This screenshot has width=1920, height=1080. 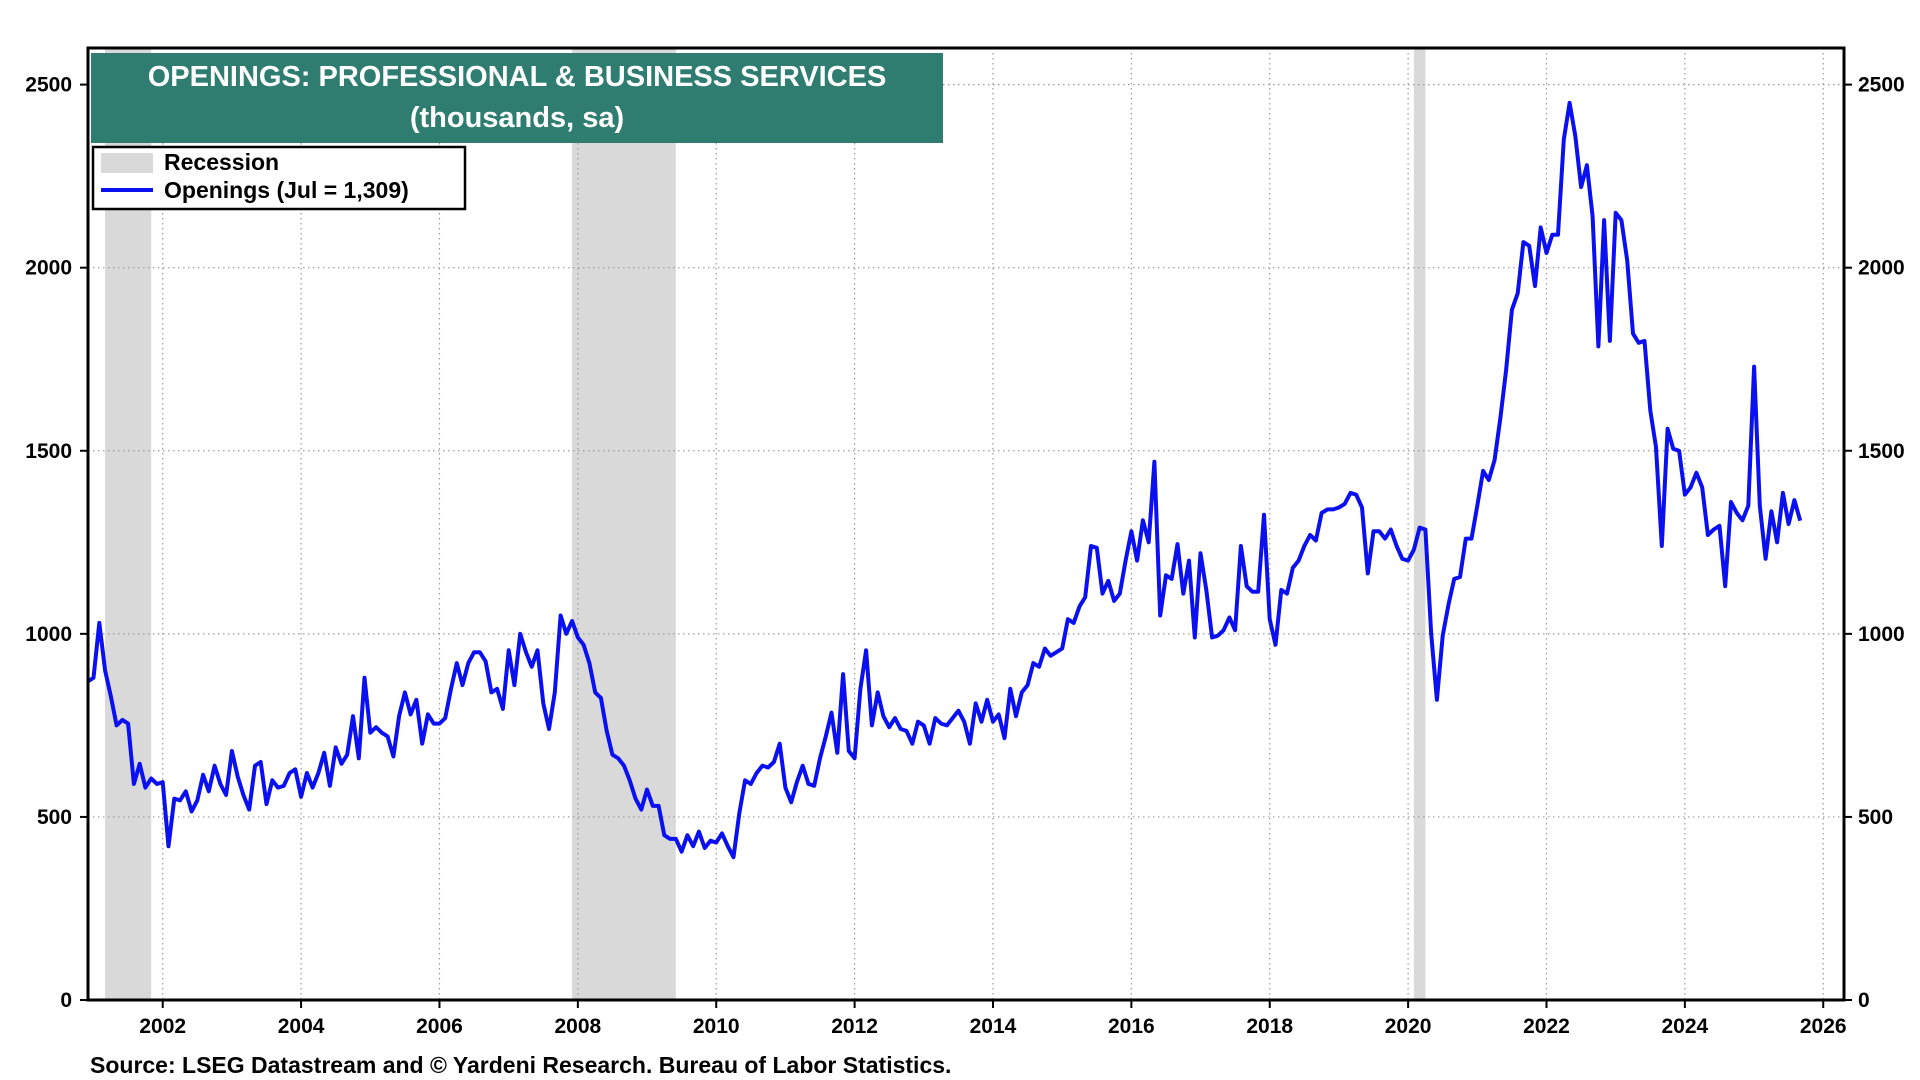 What do you see at coordinates (54, 817) in the screenshot?
I see `y-tick-label-left: 500` at bounding box center [54, 817].